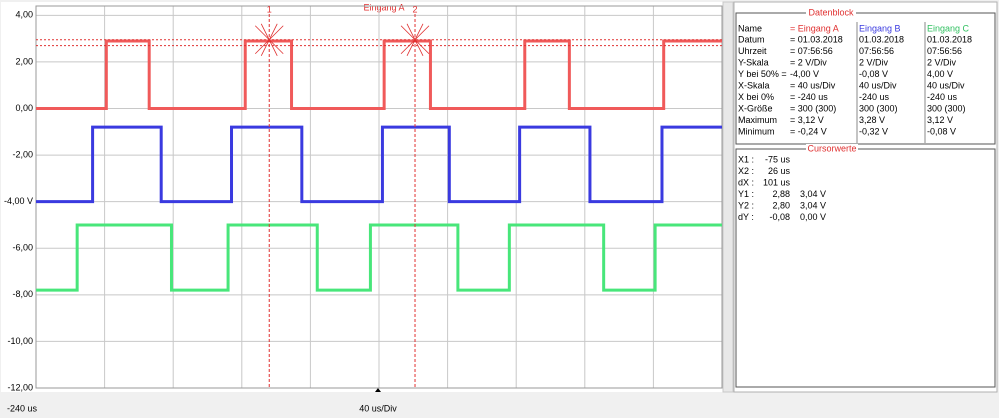 Image resolution: width=999 pixels, height=418 pixels. What do you see at coordinates (22, 248) in the screenshot?
I see `y-tick-label: -6,00` at bounding box center [22, 248].